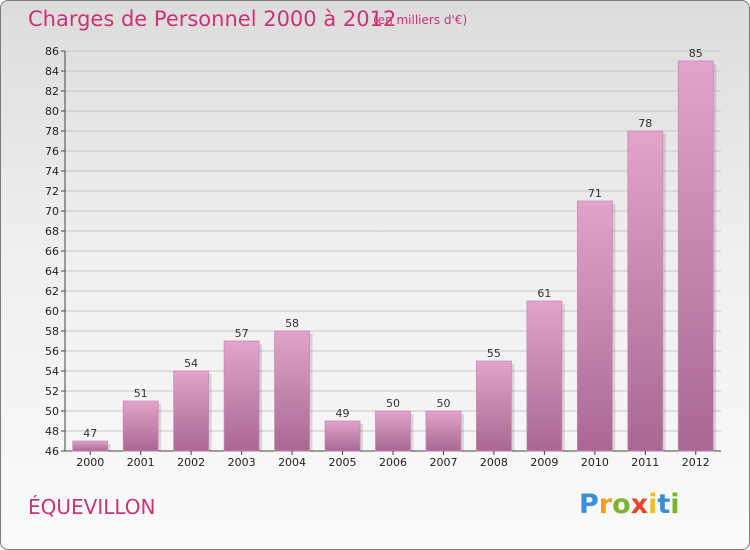  I want to click on commune-name: ÉQUEVILLON, so click(92, 507).